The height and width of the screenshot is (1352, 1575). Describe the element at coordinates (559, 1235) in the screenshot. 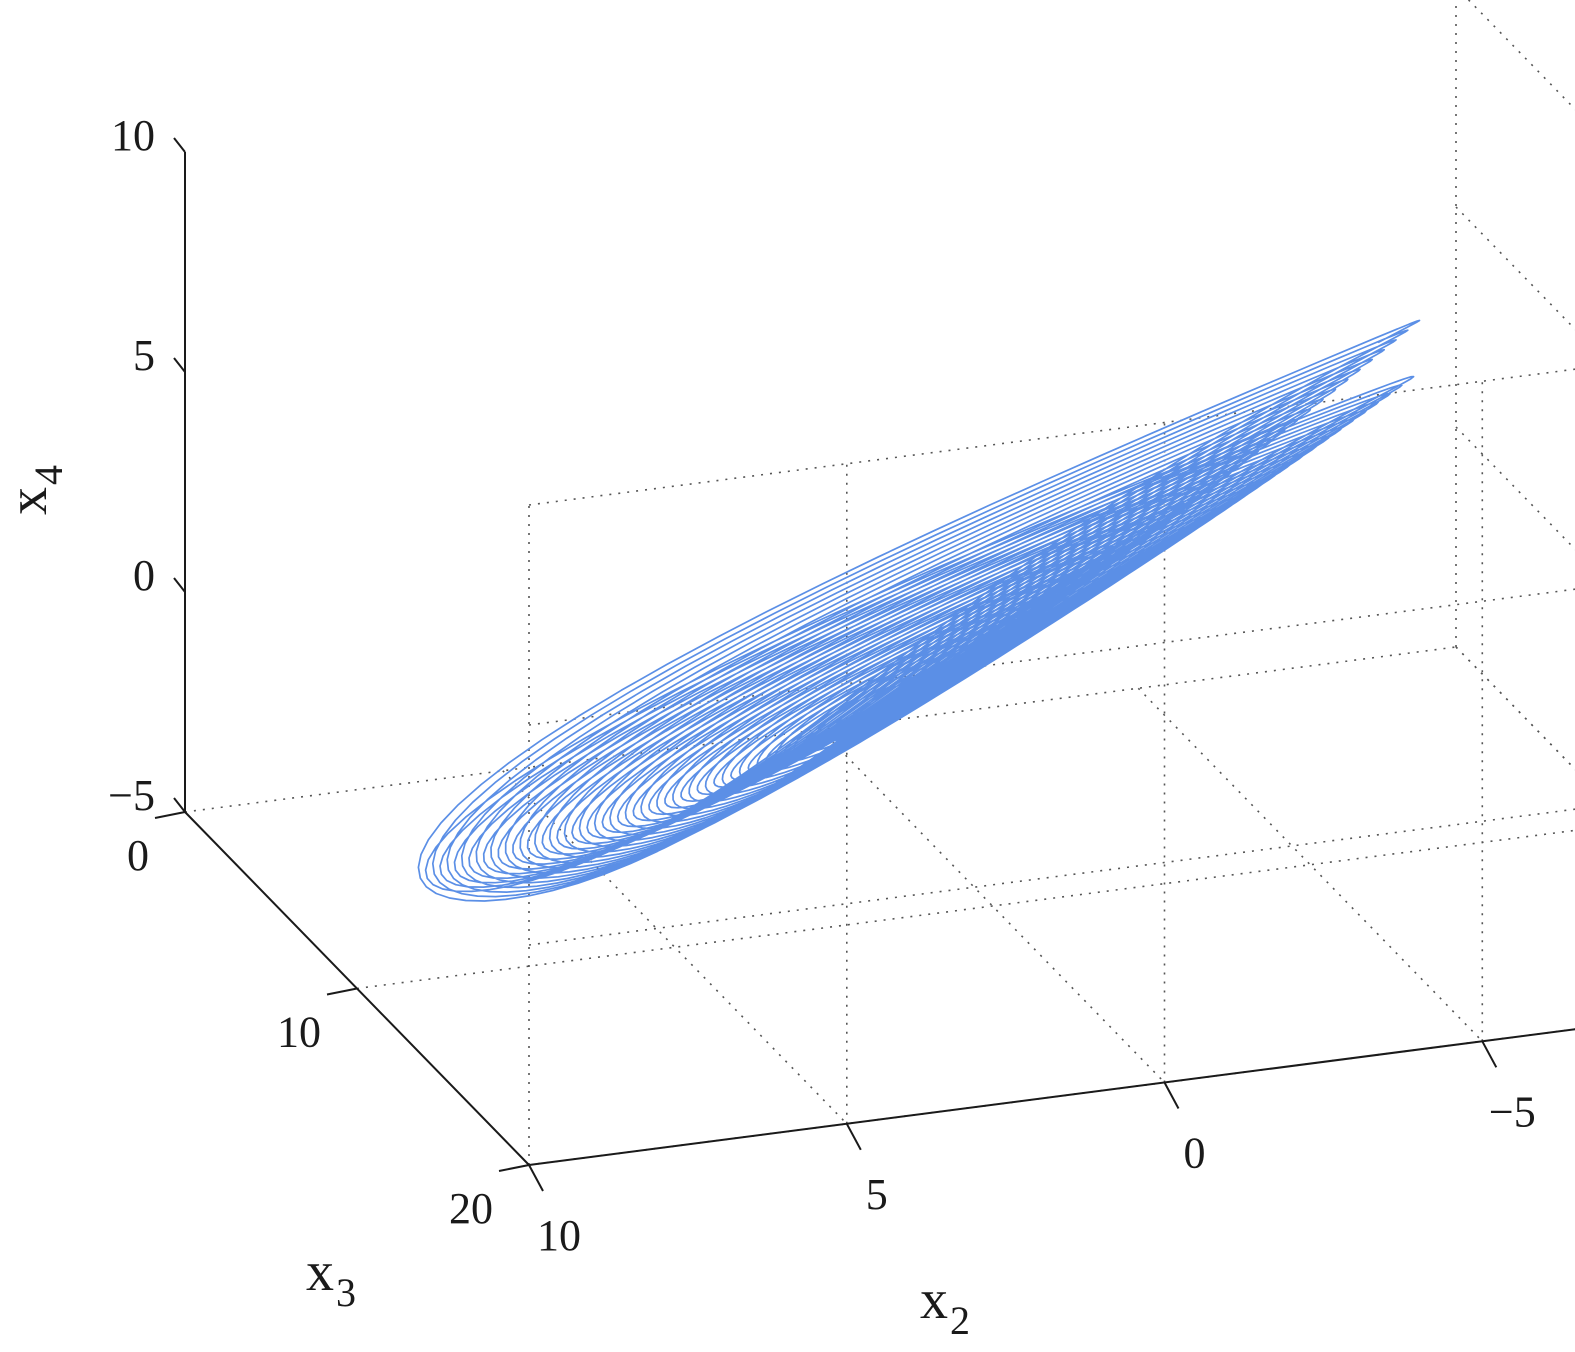

I see `x2-tick-label: 10` at that location.